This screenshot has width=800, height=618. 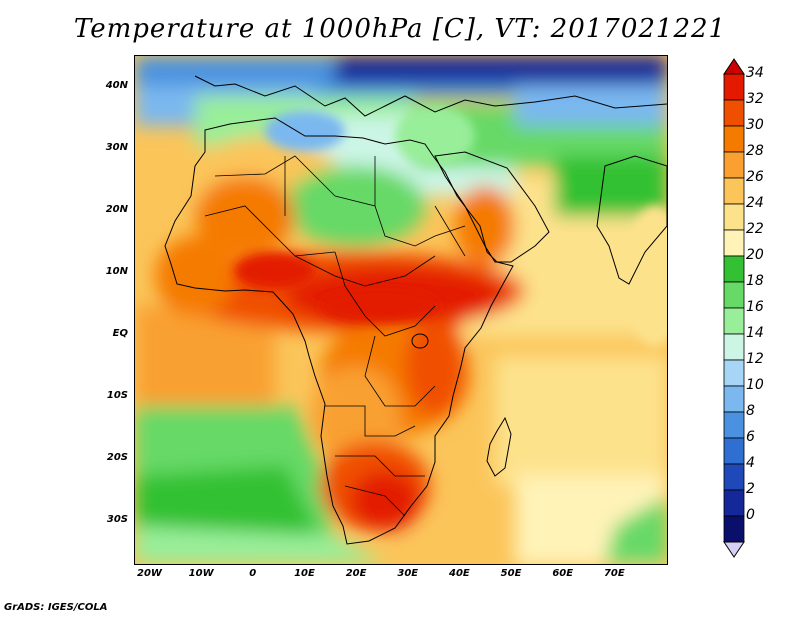 What do you see at coordinates (755, 99) in the screenshot?
I see `colorbar-label: 32` at bounding box center [755, 99].